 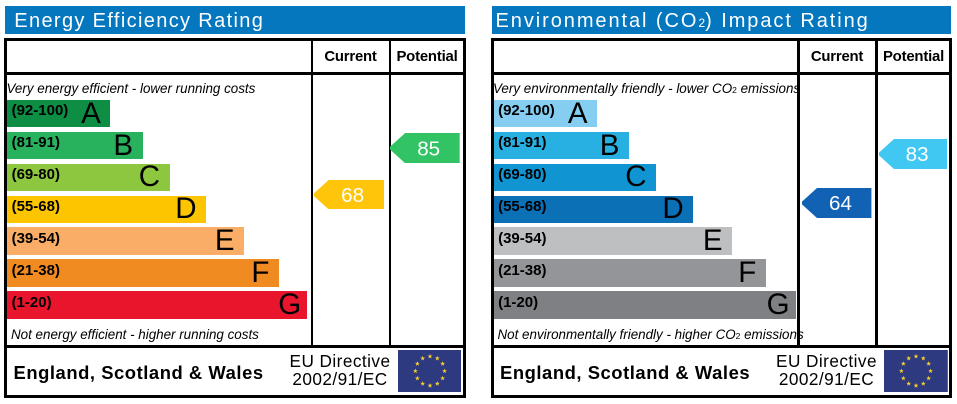 I want to click on svg-text: 83, so click(x=916, y=154).